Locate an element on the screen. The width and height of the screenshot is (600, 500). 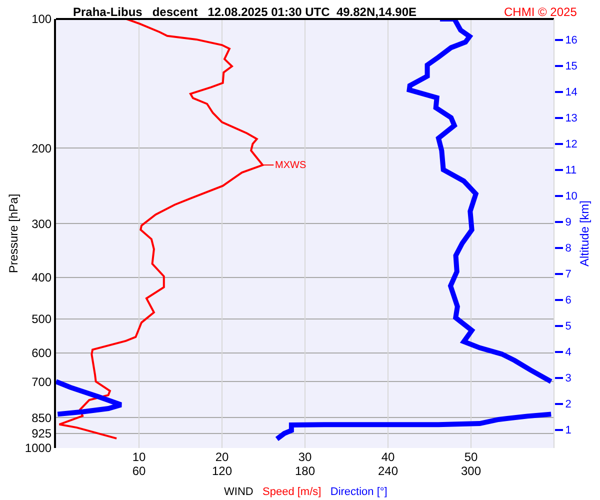
y2-tick-label: 16 is located at coordinates (571, 40).